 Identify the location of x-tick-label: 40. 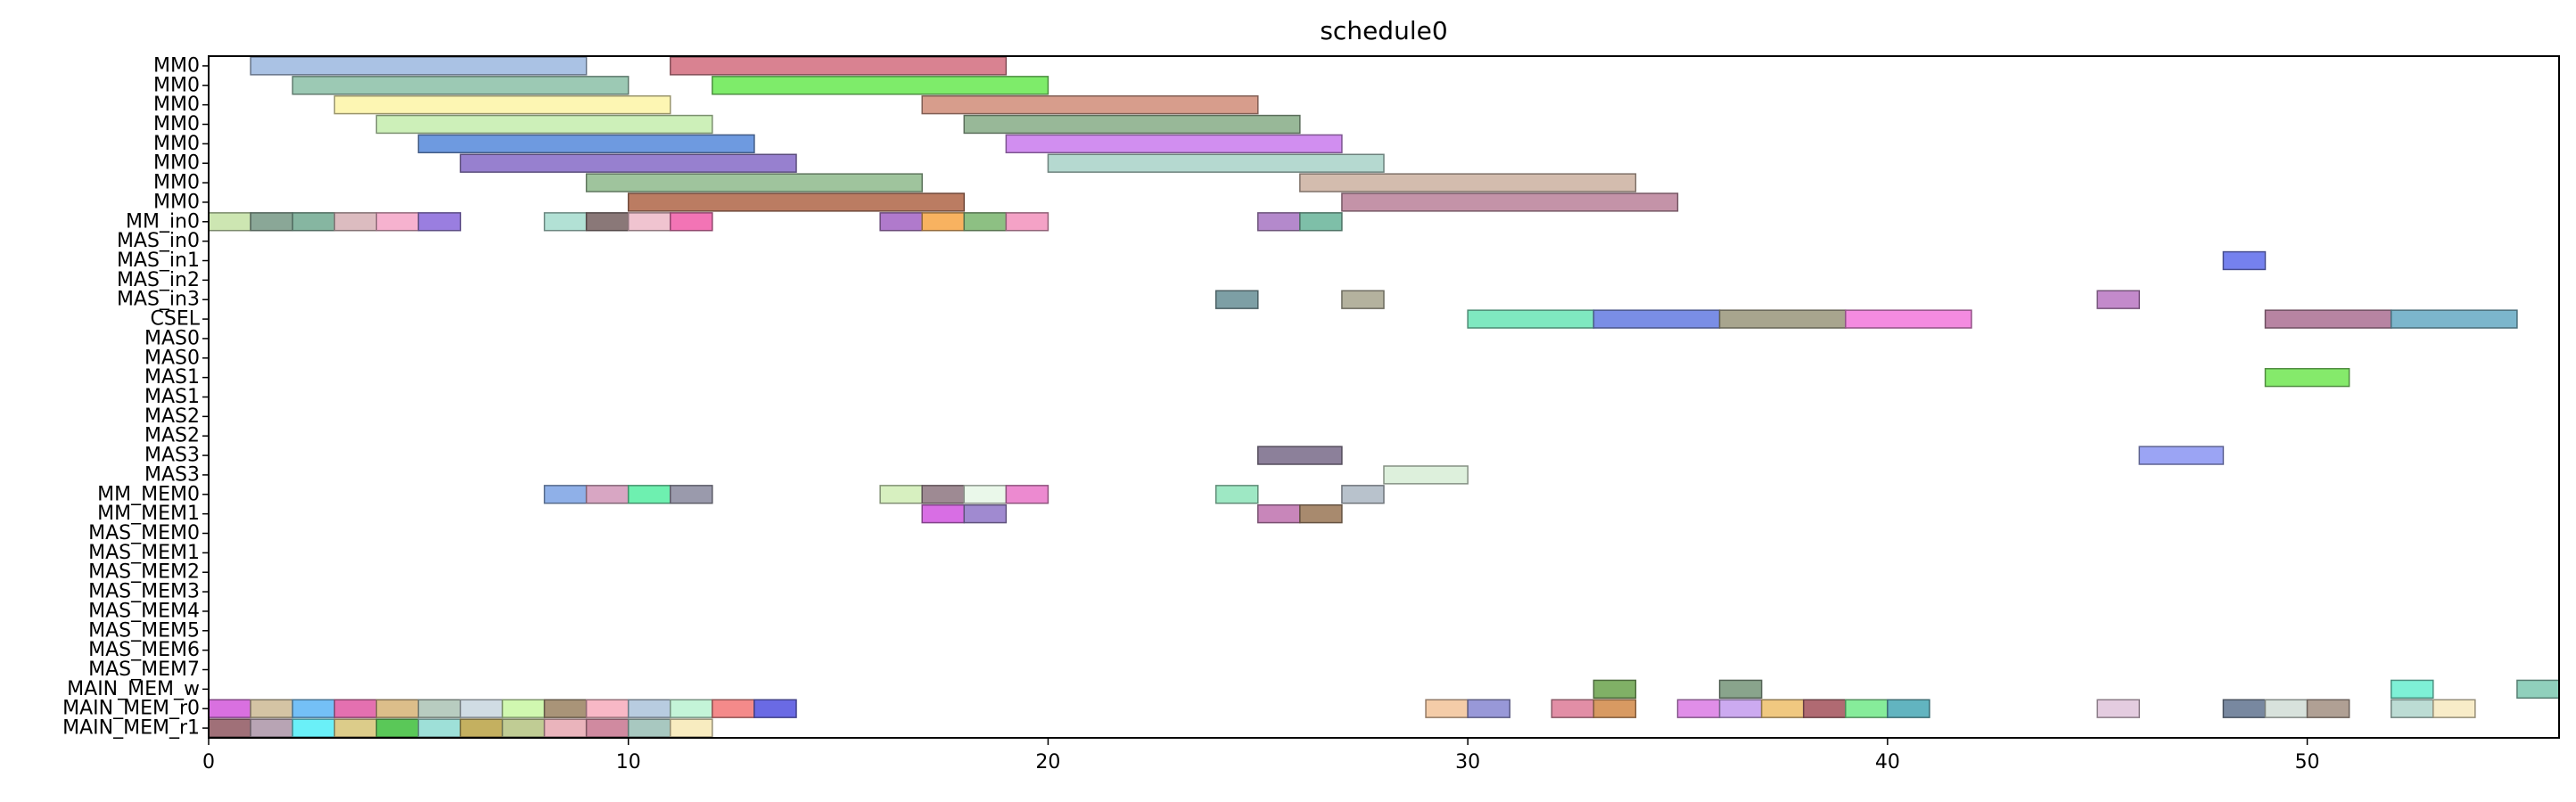
(1887, 762).